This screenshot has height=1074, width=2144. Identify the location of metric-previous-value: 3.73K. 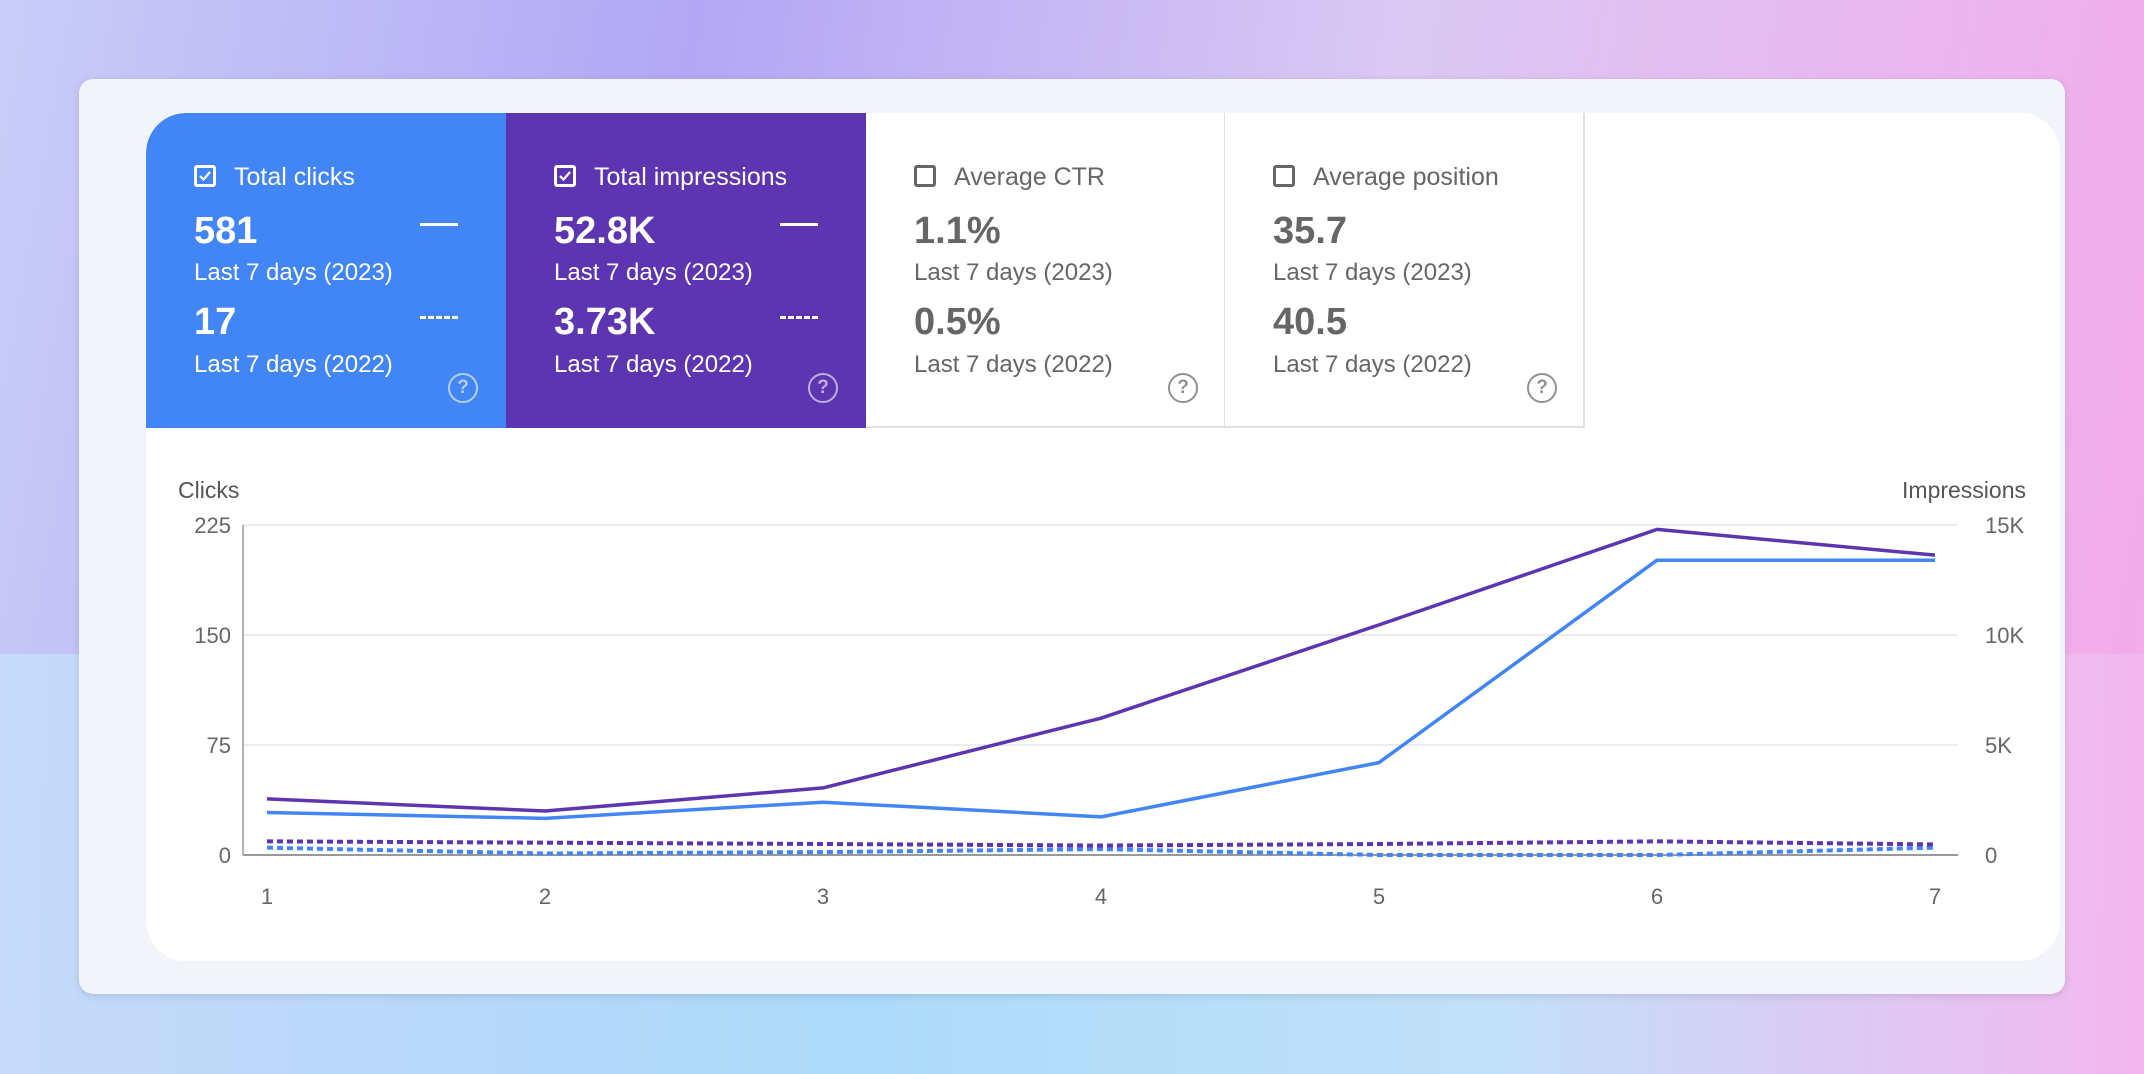
(605, 322).